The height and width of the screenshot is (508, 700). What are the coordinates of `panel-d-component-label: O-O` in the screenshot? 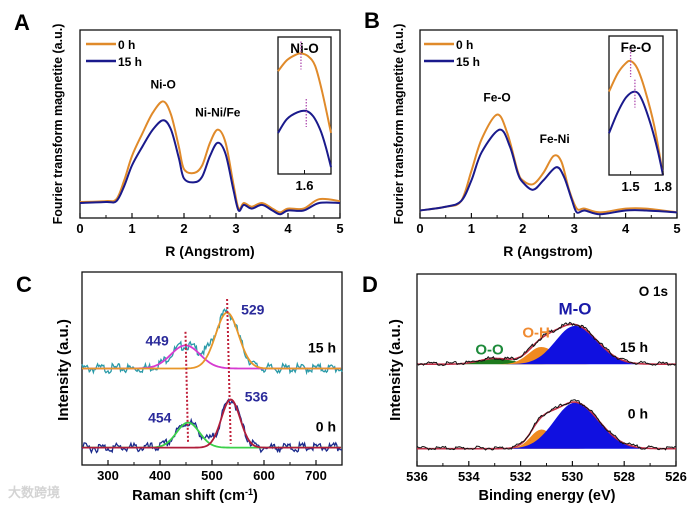 It's located at (489, 350).